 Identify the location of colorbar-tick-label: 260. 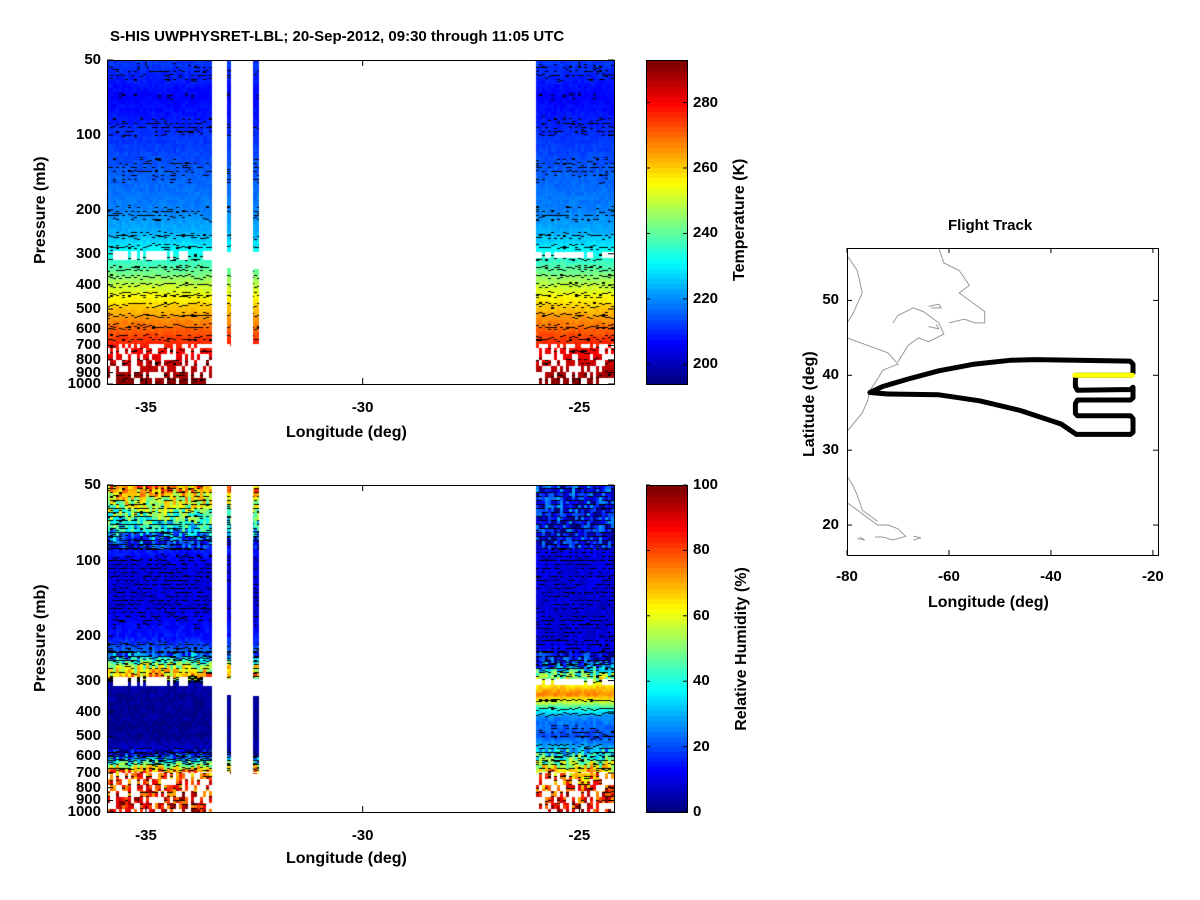
(706, 167).